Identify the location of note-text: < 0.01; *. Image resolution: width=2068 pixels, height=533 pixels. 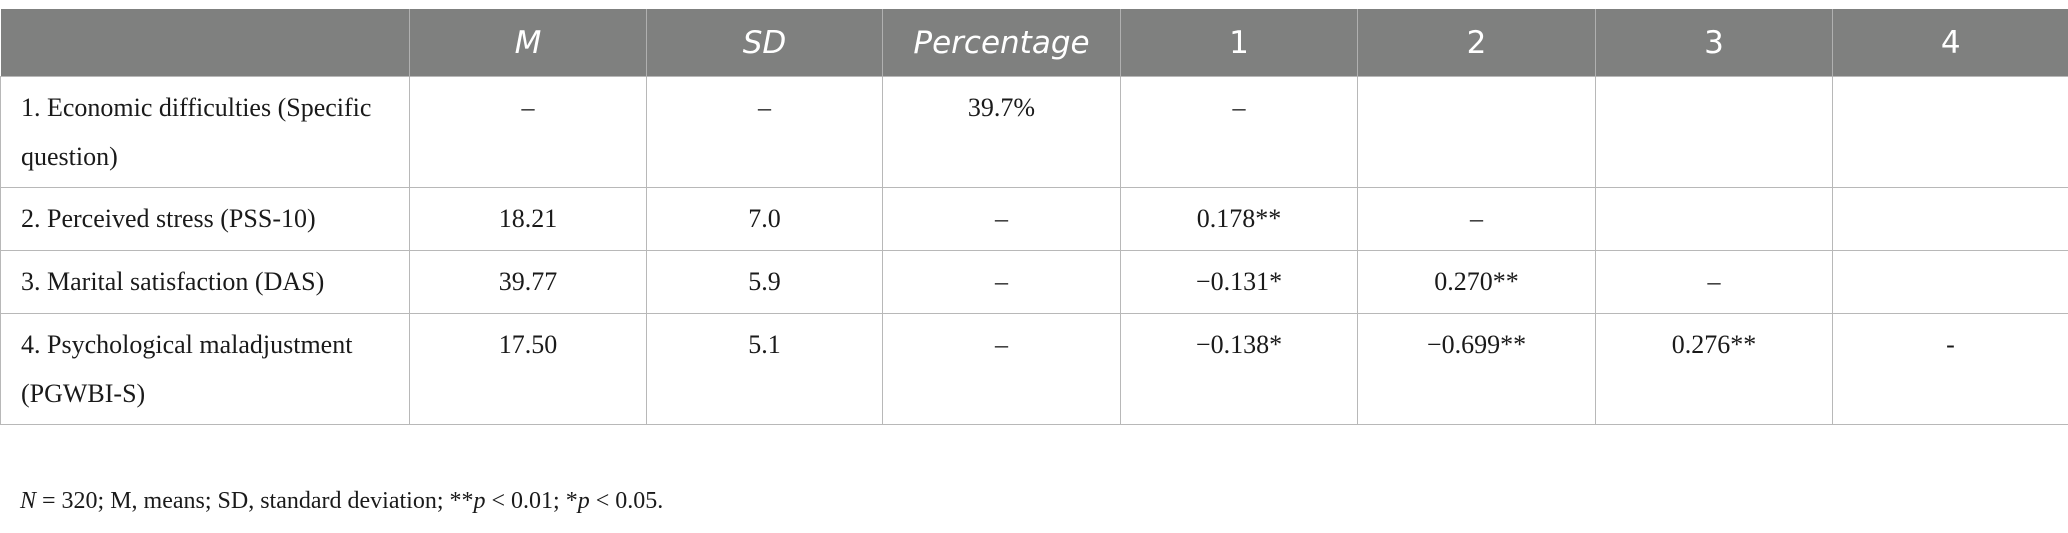
(531, 501).